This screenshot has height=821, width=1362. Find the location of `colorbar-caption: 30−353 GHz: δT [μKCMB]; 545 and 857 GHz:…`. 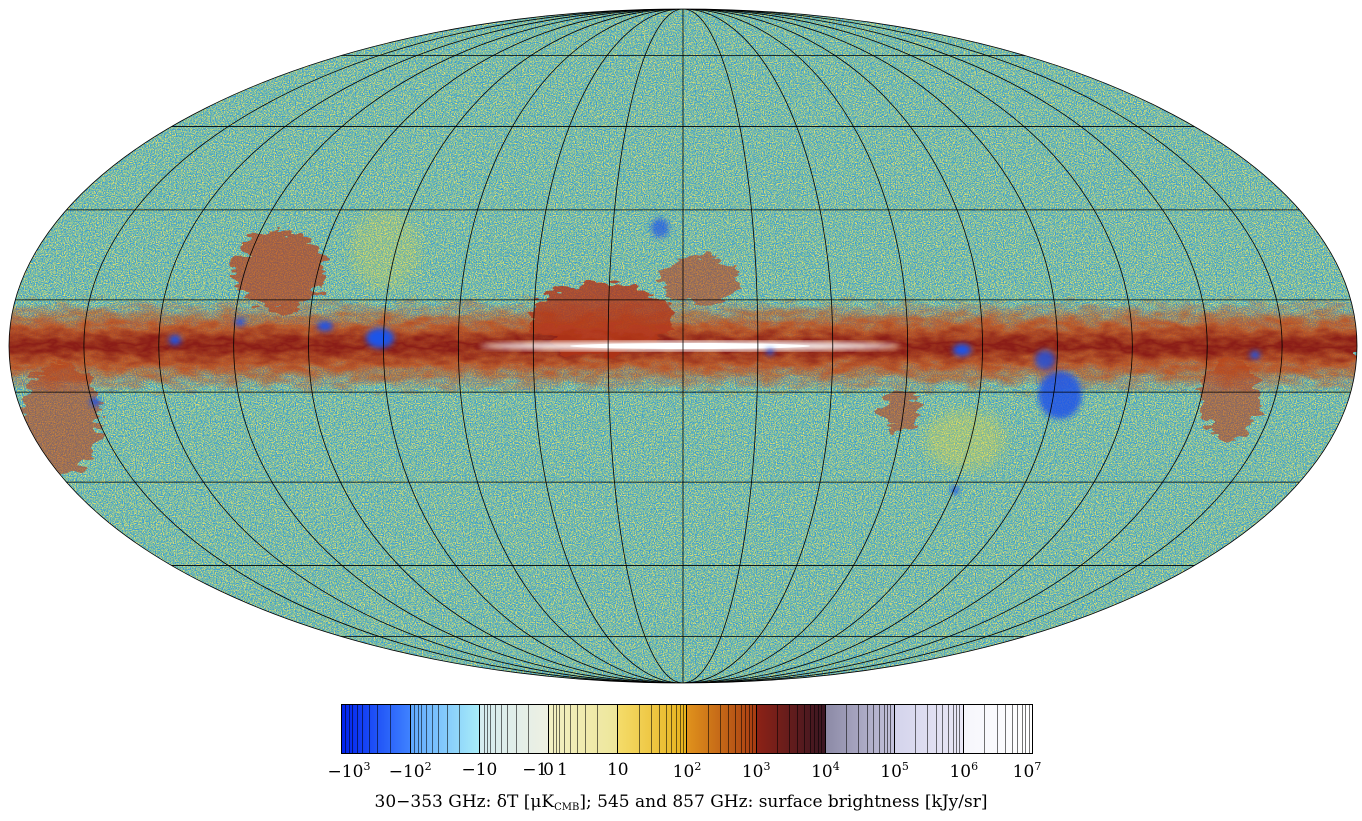

colorbar-caption: 30−353 GHz: δT [μKCMB]; 545 and 857 GHz:… is located at coordinates (681, 802).